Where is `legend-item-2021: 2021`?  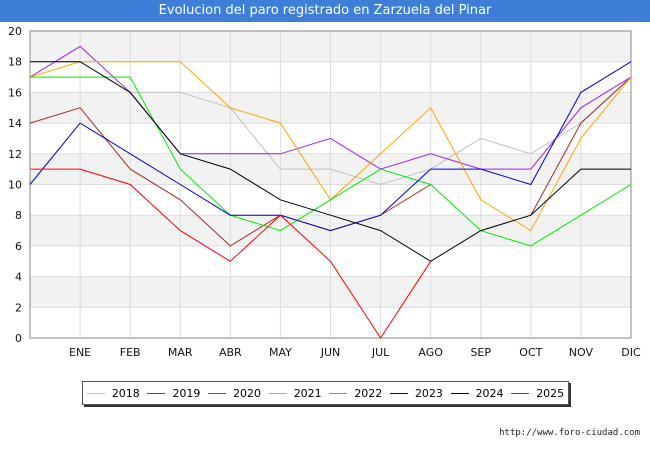 legend-item-2021: 2021 is located at coordinates (295, 393).